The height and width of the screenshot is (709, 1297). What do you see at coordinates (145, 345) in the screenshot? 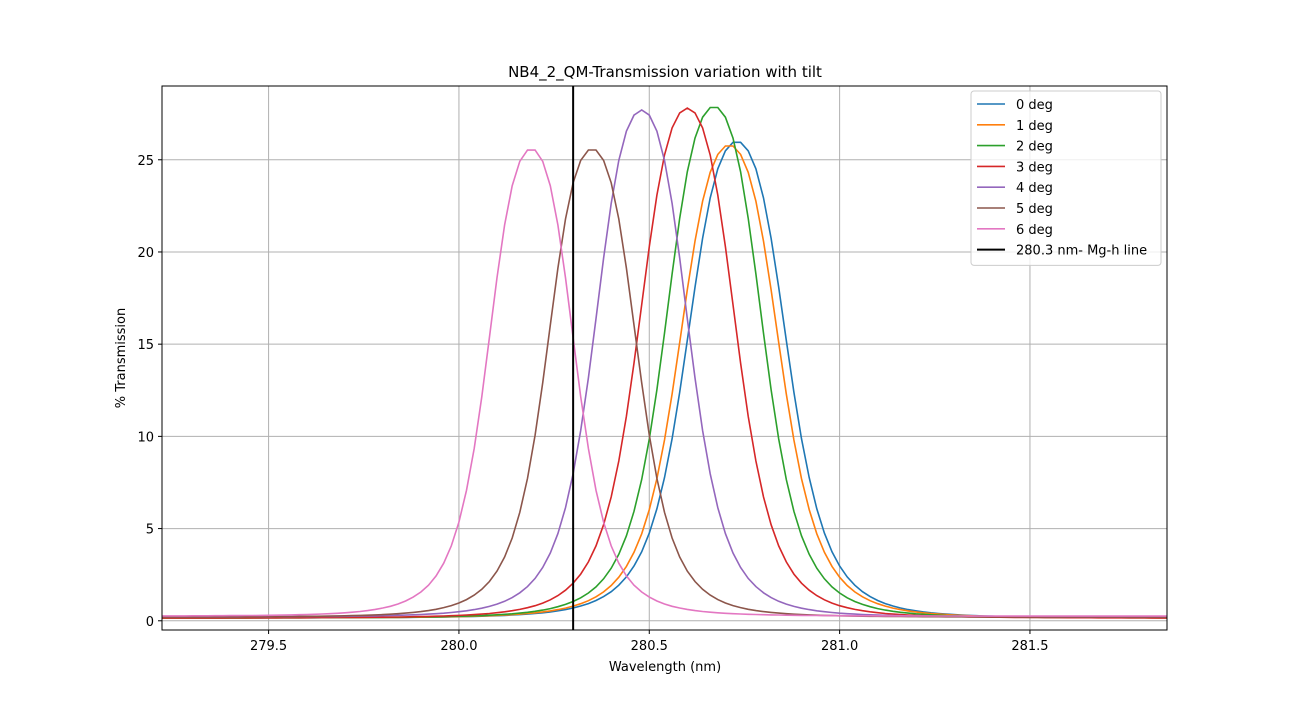
I see `y-tick-label: 15` at bounding box center [145, 345].